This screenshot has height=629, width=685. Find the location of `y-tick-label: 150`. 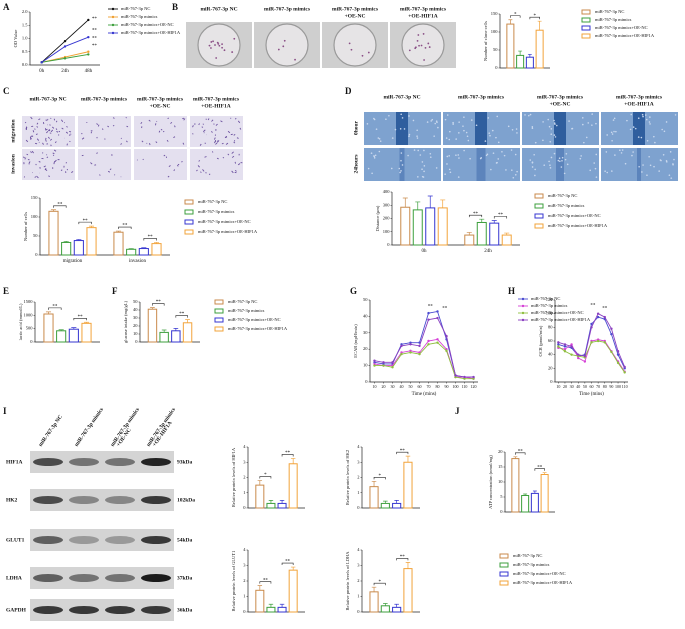

y-tick-label: 150 is located at coordinates (495, 13).